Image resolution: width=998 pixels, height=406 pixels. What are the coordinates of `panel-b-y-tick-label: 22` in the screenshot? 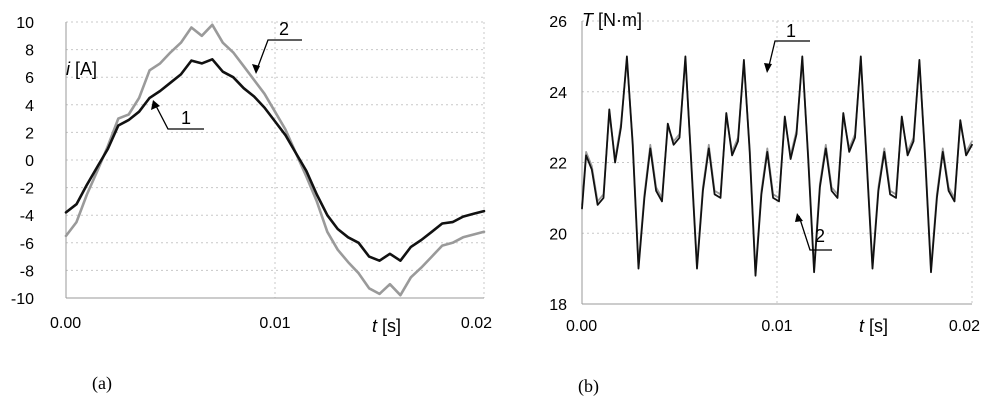 It's located at (558, 164).